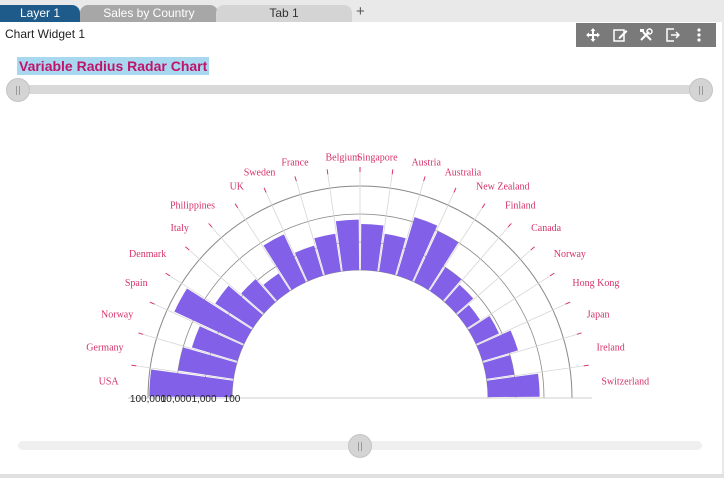  What do you see at coordinates (109, 382) in the screenshot?
I see `category-label: USA` at bounding box center [109, 382].